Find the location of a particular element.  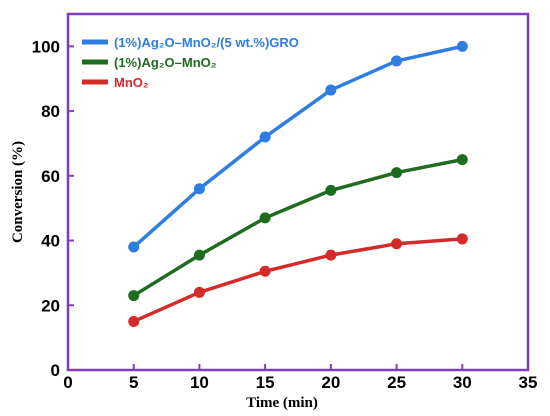

y-tick-label: 80 is located at coordinates (50, 111).